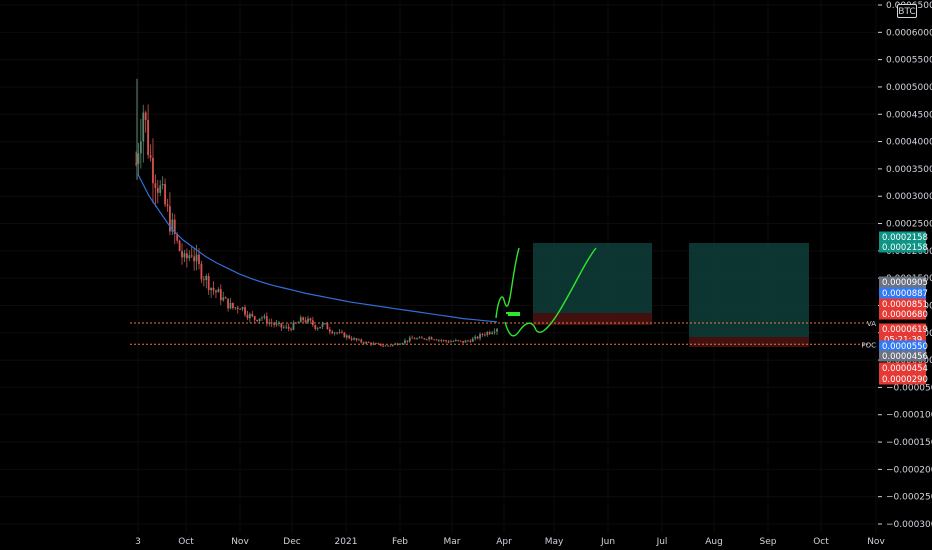  Describe the element at coordinates (876, 542) in the screenshot. I see `x-tick-label: Nov` at that location.